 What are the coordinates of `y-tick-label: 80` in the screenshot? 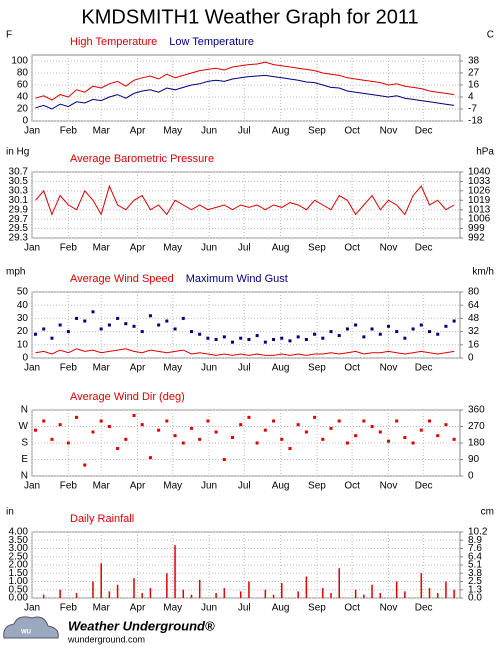 It's located at (23, 73).